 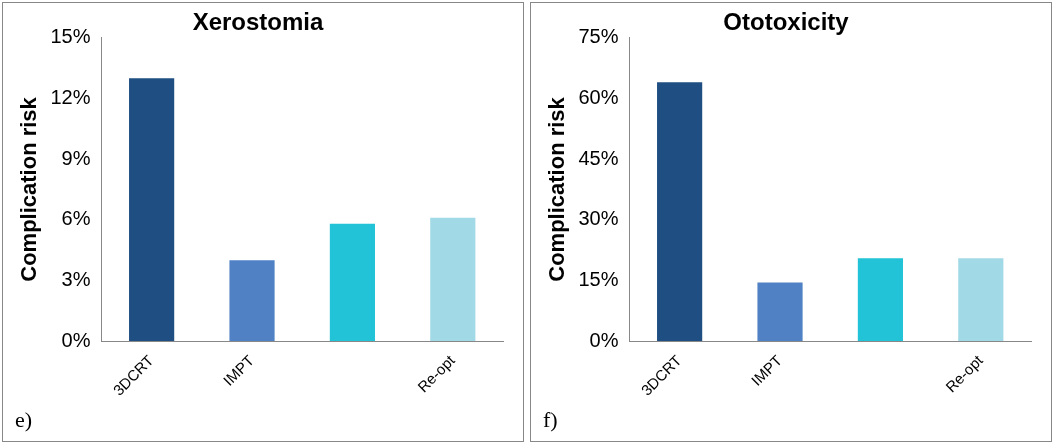 I want to click on text: e), so click(x=24, y=420).